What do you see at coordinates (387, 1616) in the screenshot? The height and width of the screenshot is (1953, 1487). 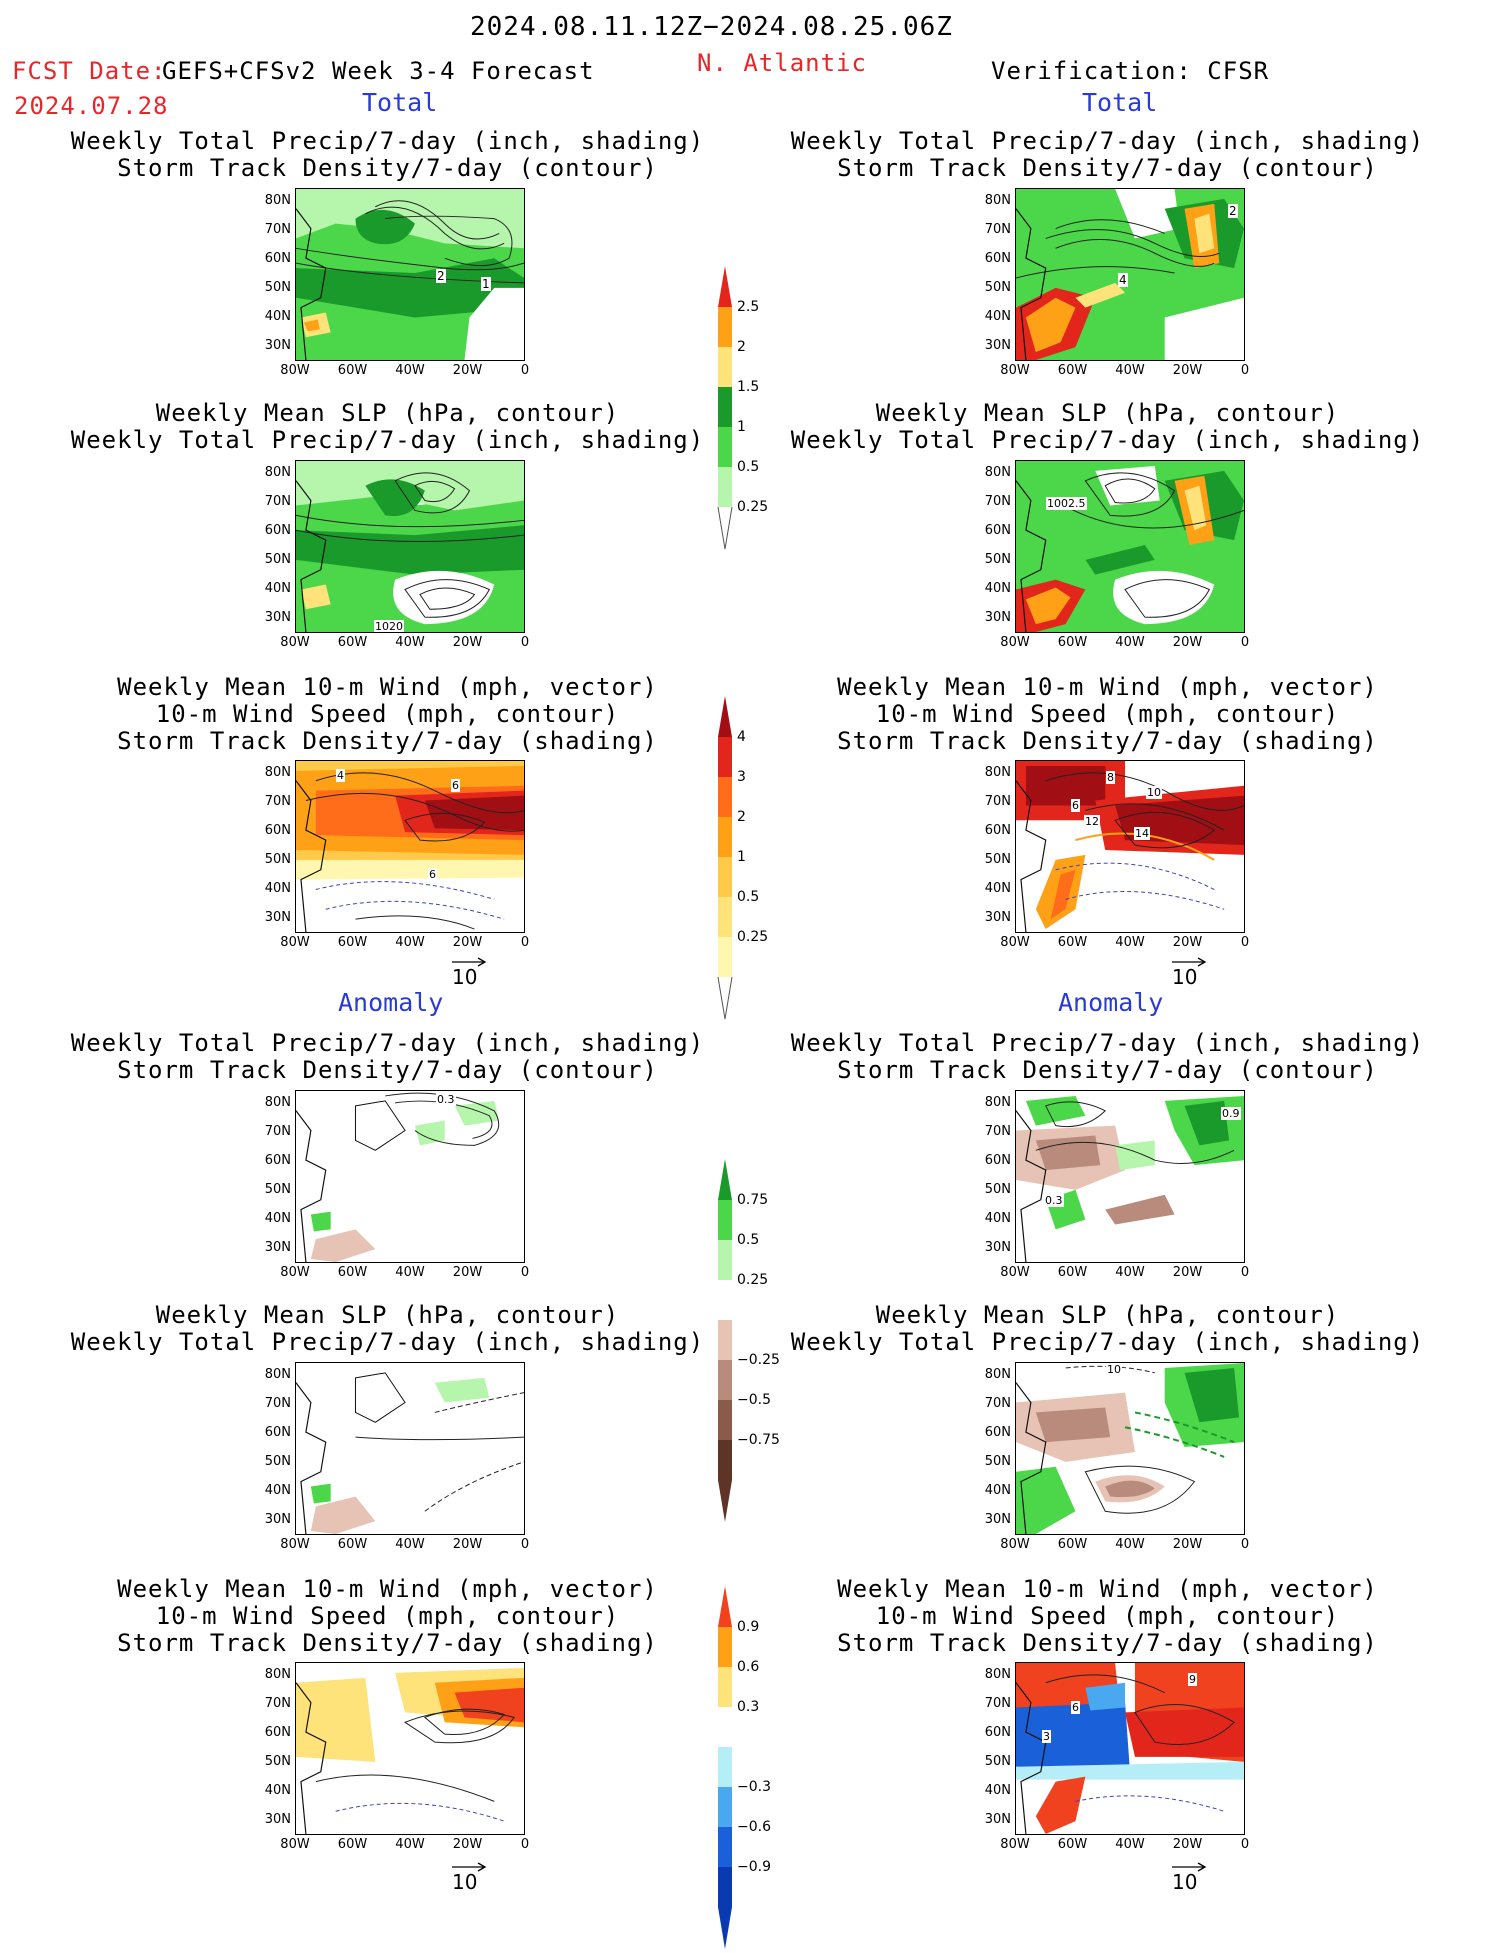 I see `title-line: 10-m Wind Speed (mph, contour)` at bounding box center [387, 1616].